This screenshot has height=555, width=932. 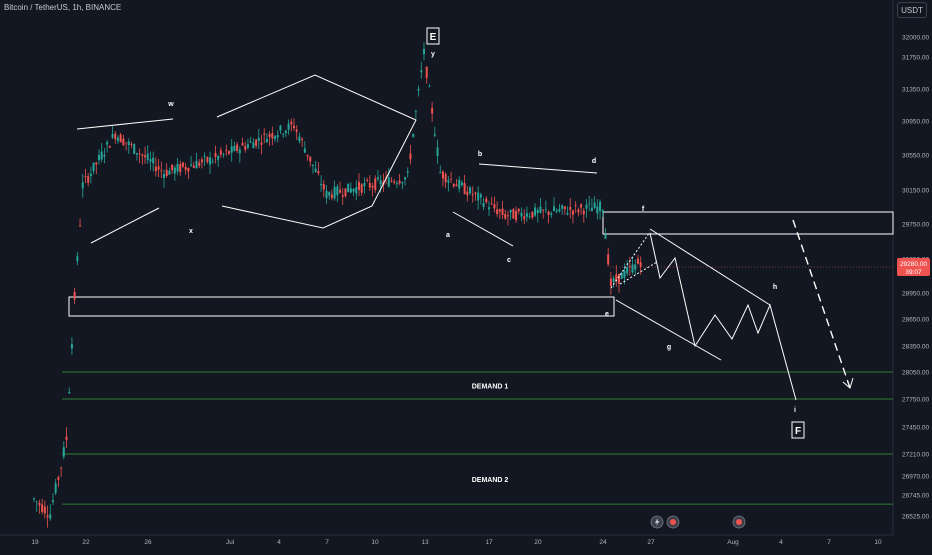 I want to click on demand-zone-label: DEMAND 2, so click(x=490, y=480).